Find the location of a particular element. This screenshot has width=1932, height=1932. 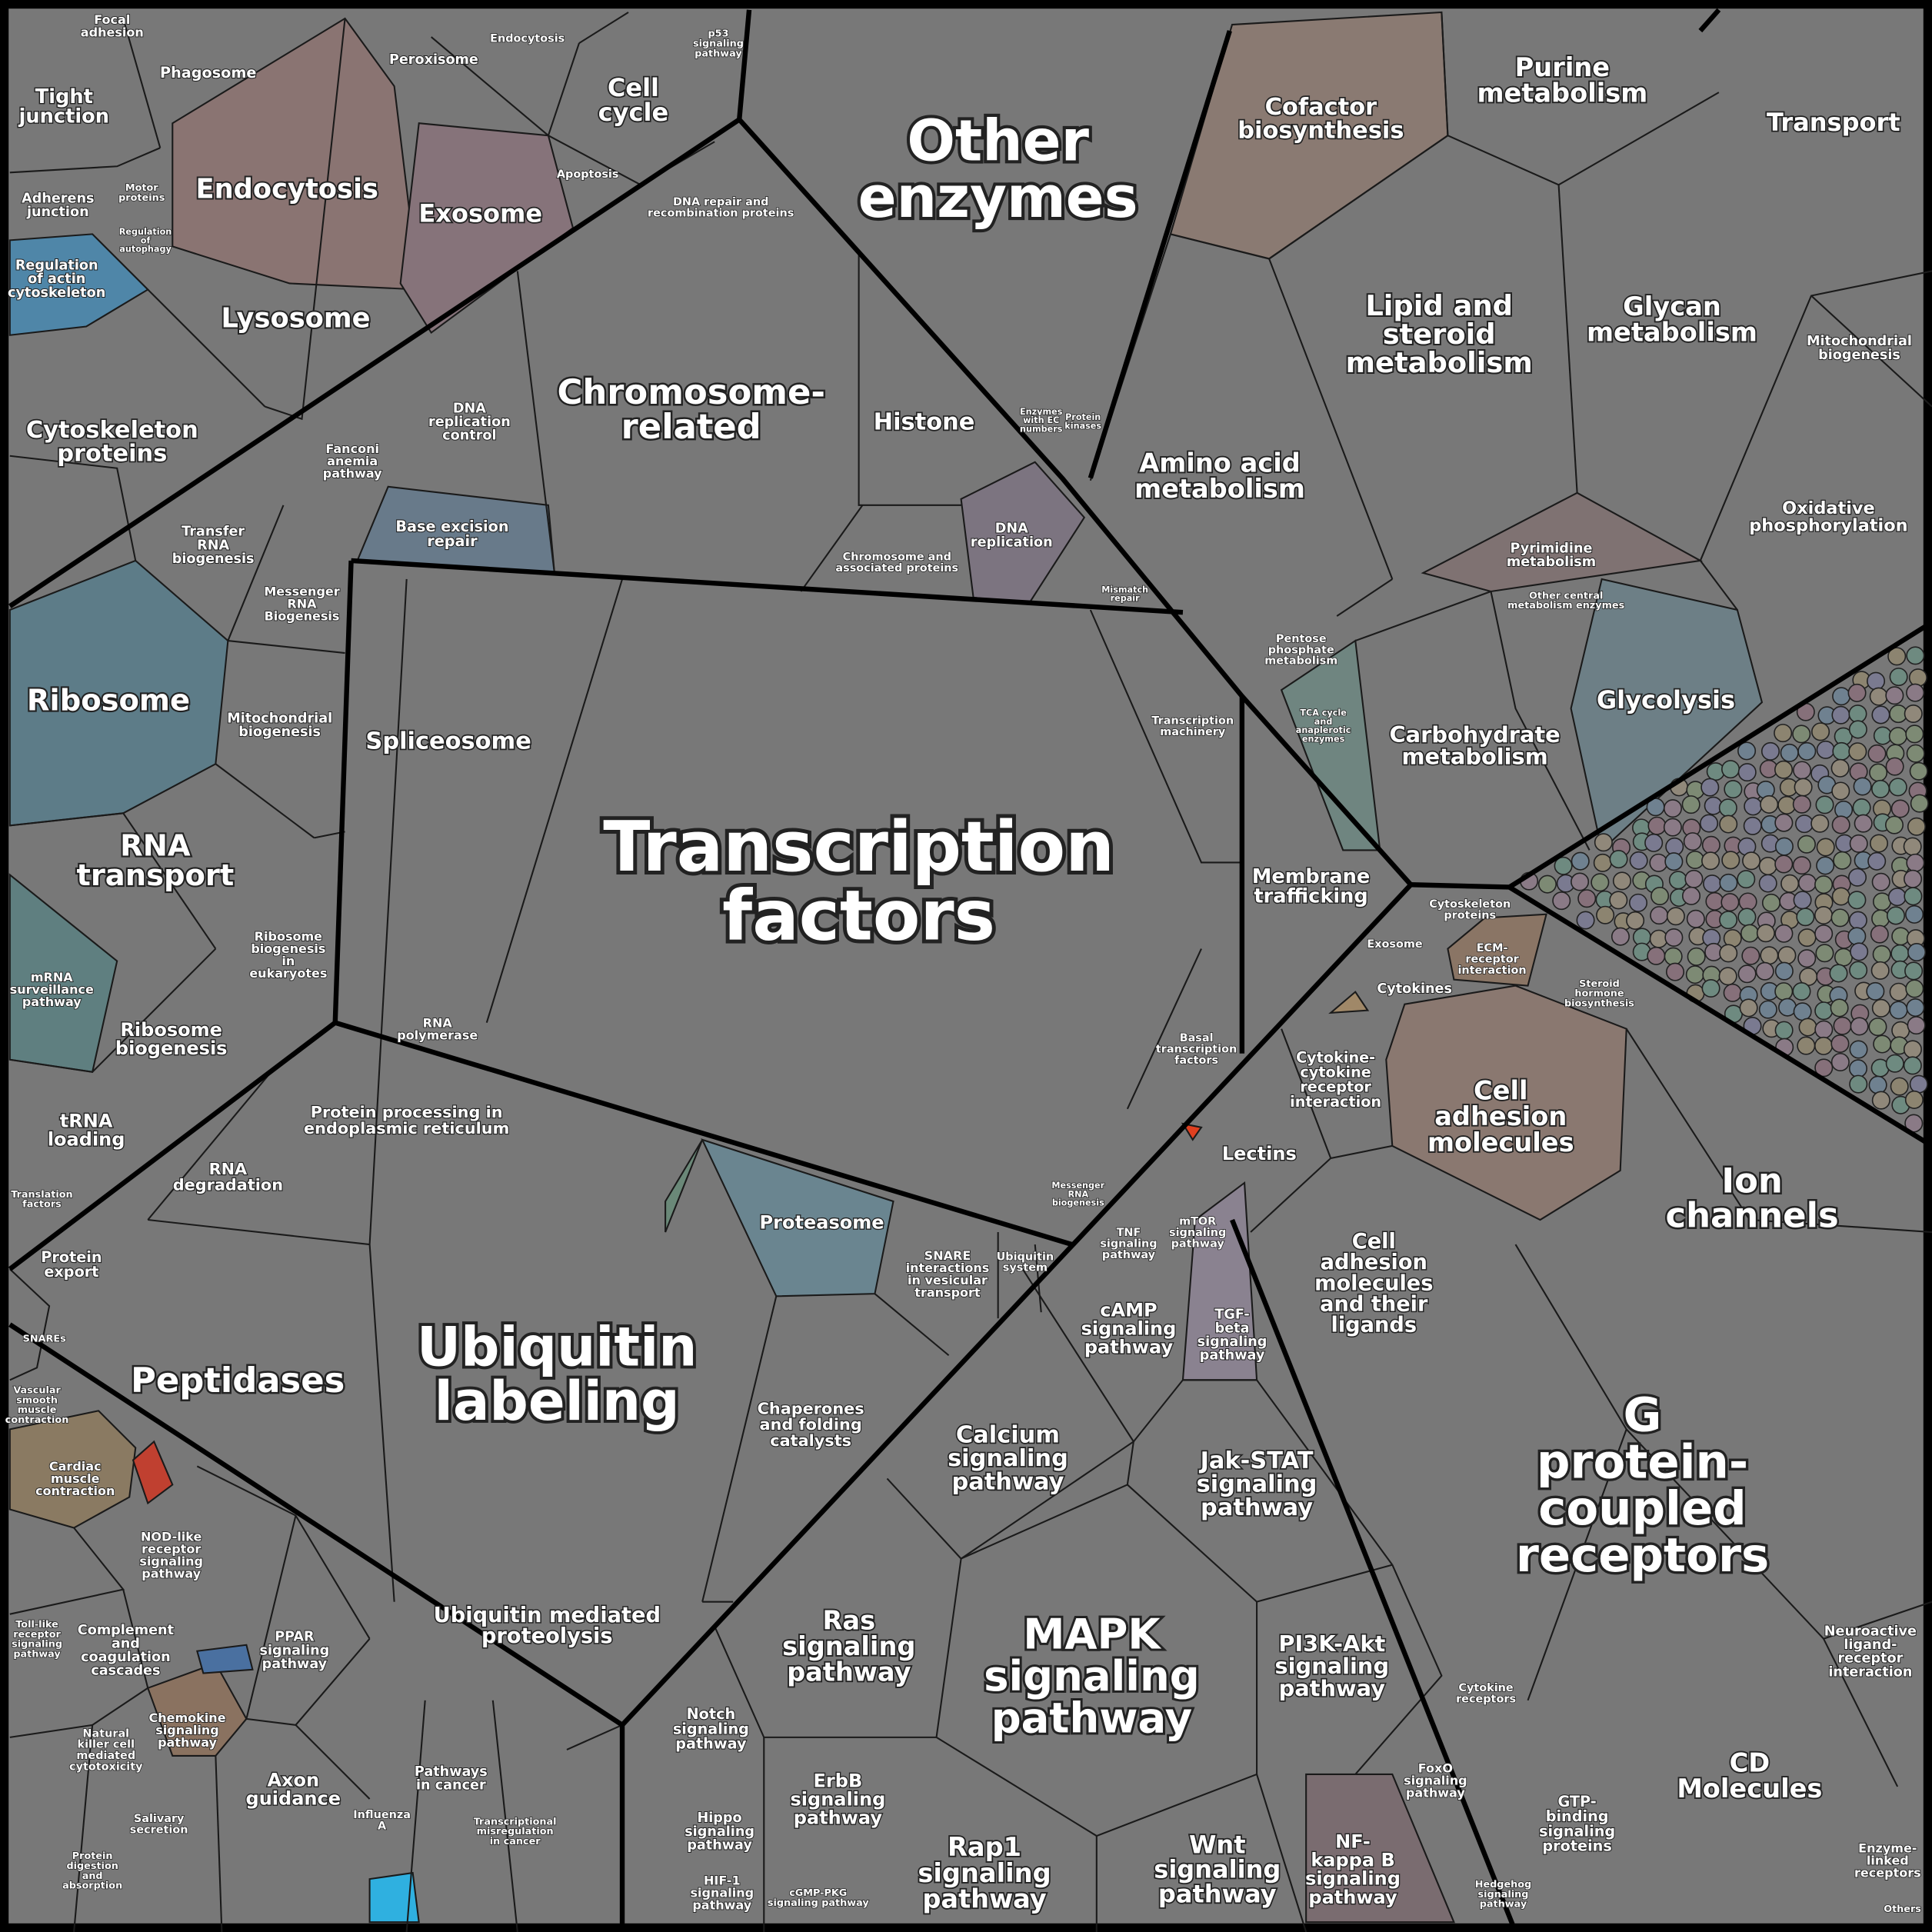

label-line: and folding is located at coordinates (811, 1424).